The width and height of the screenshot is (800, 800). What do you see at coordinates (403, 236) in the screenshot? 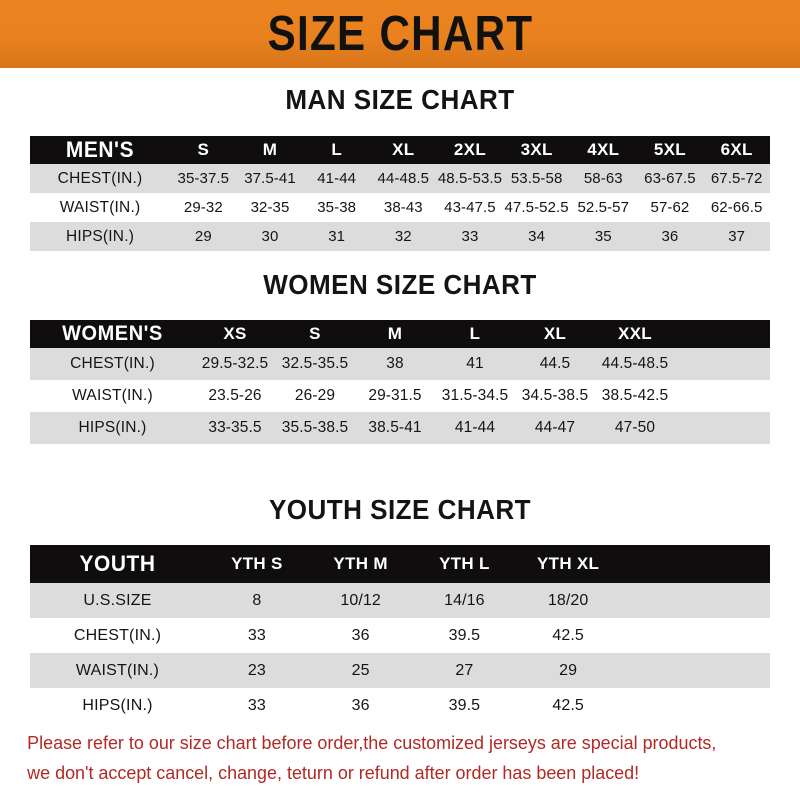
I see `table-cell: 32` at bounding box center [403, 236].